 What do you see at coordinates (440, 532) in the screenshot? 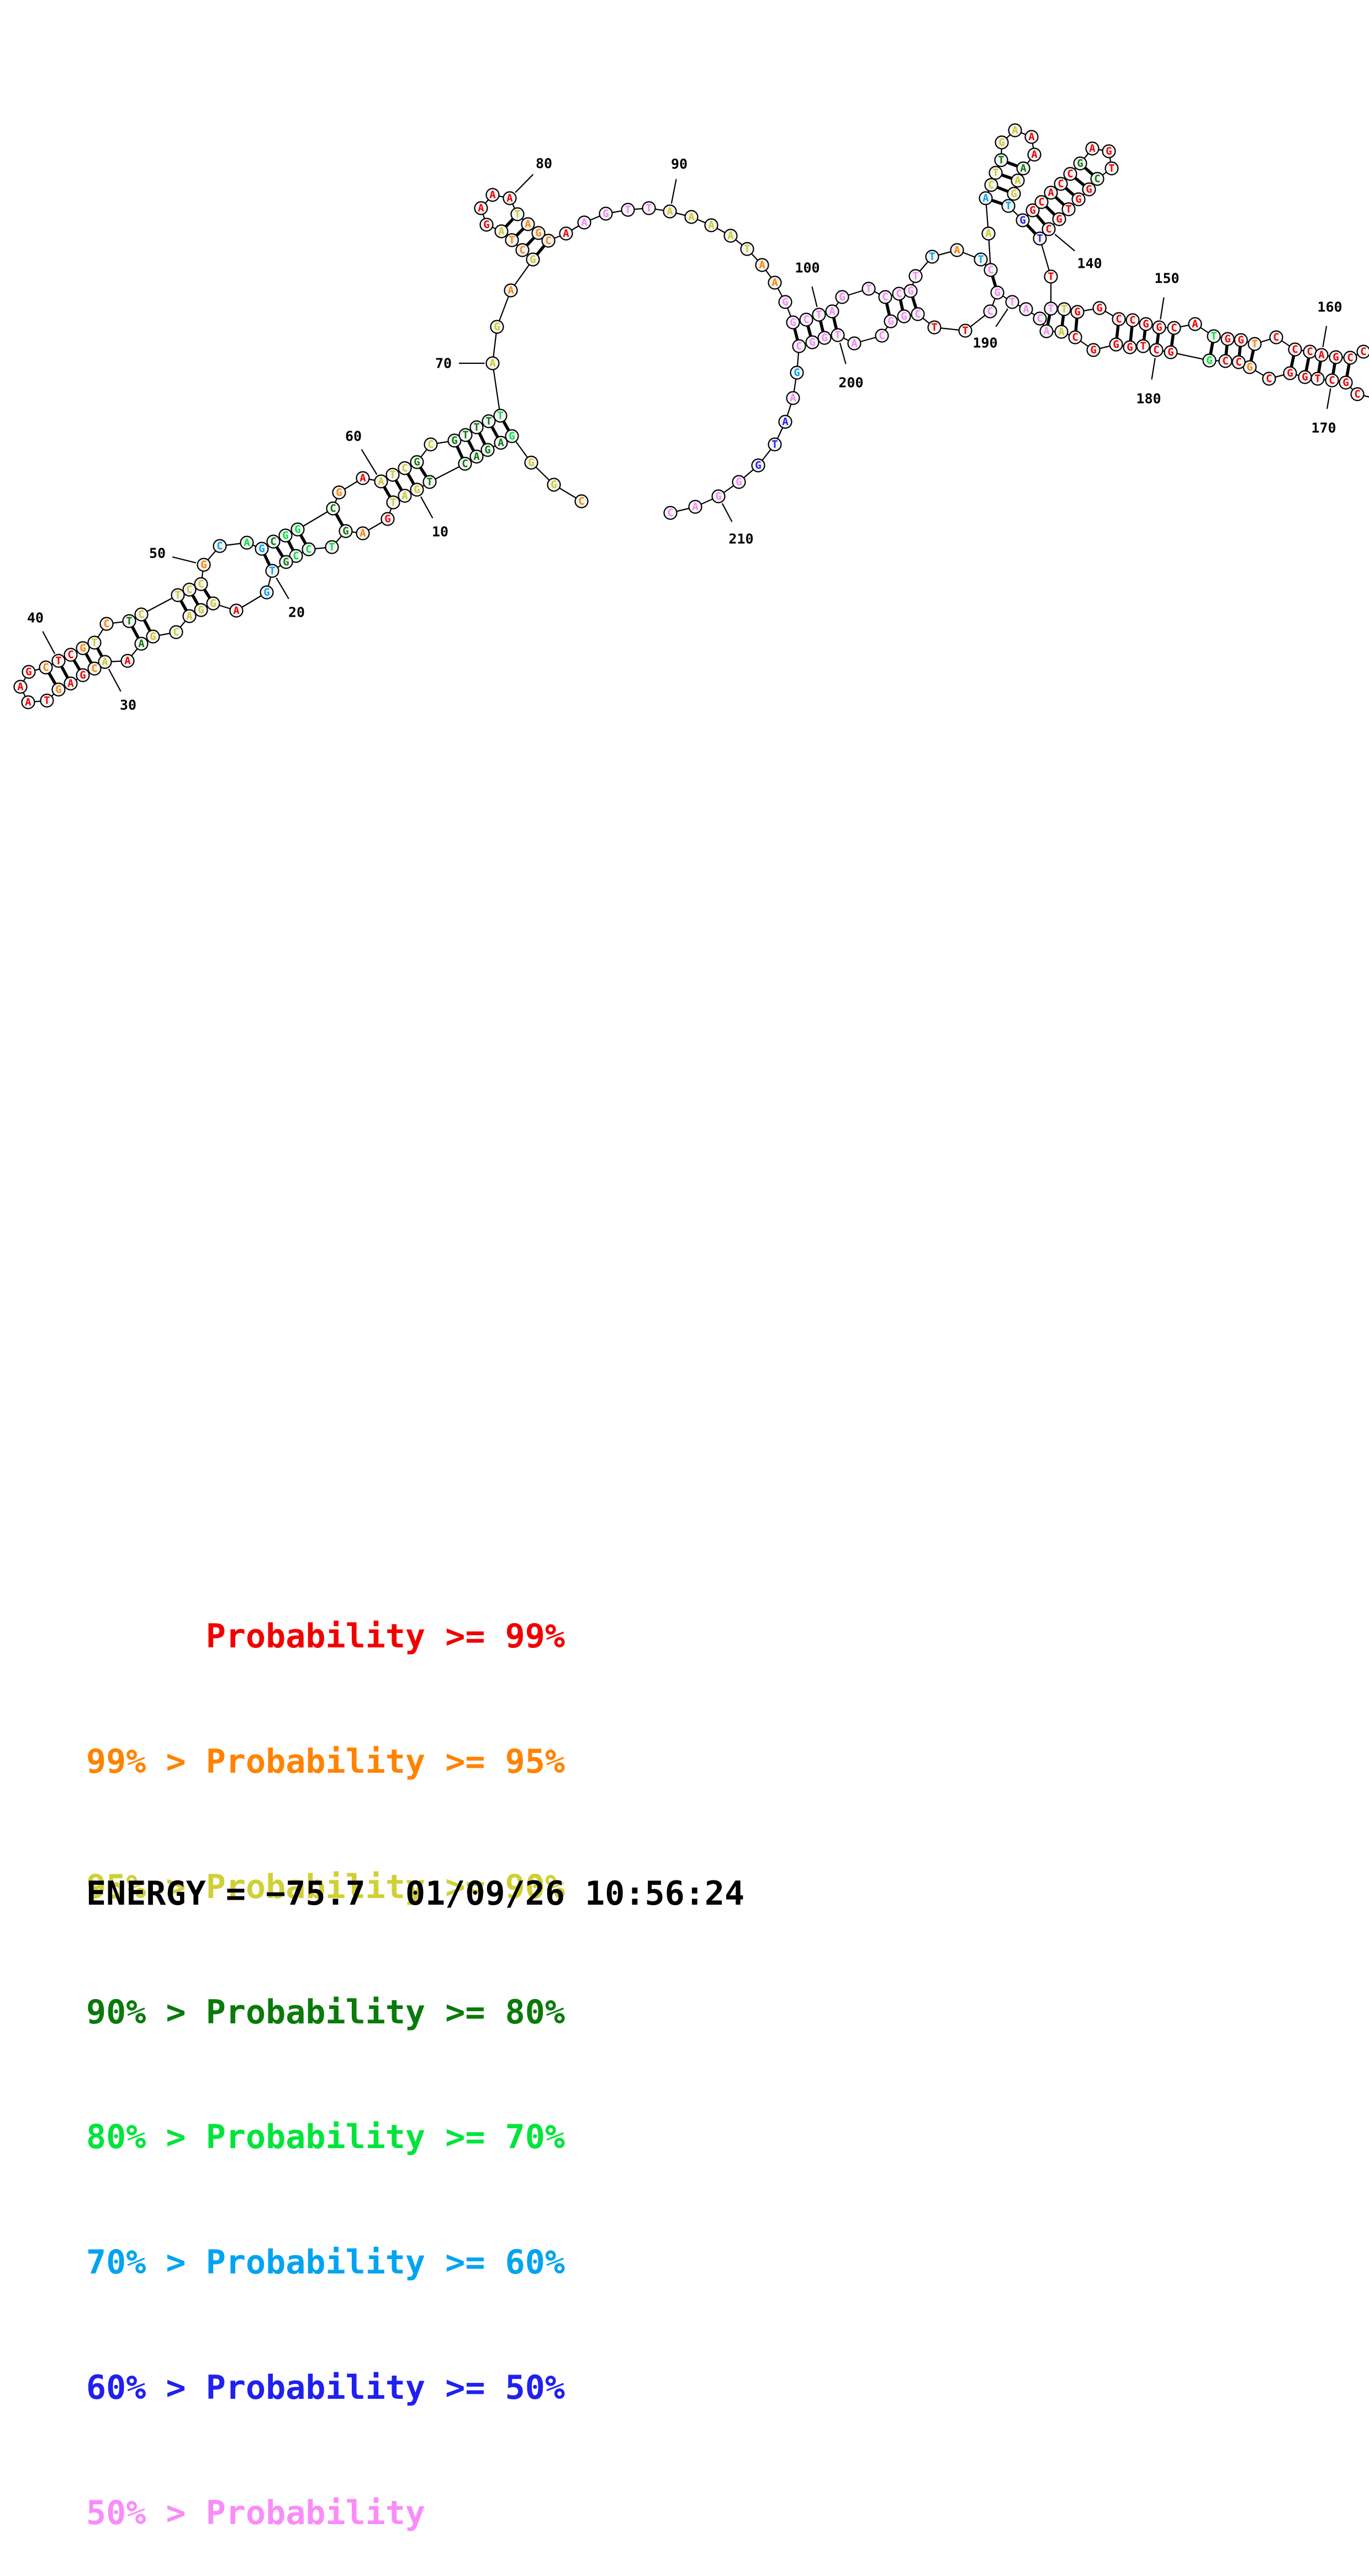
I see `position-label: 10` at bounding box center [440, 532].